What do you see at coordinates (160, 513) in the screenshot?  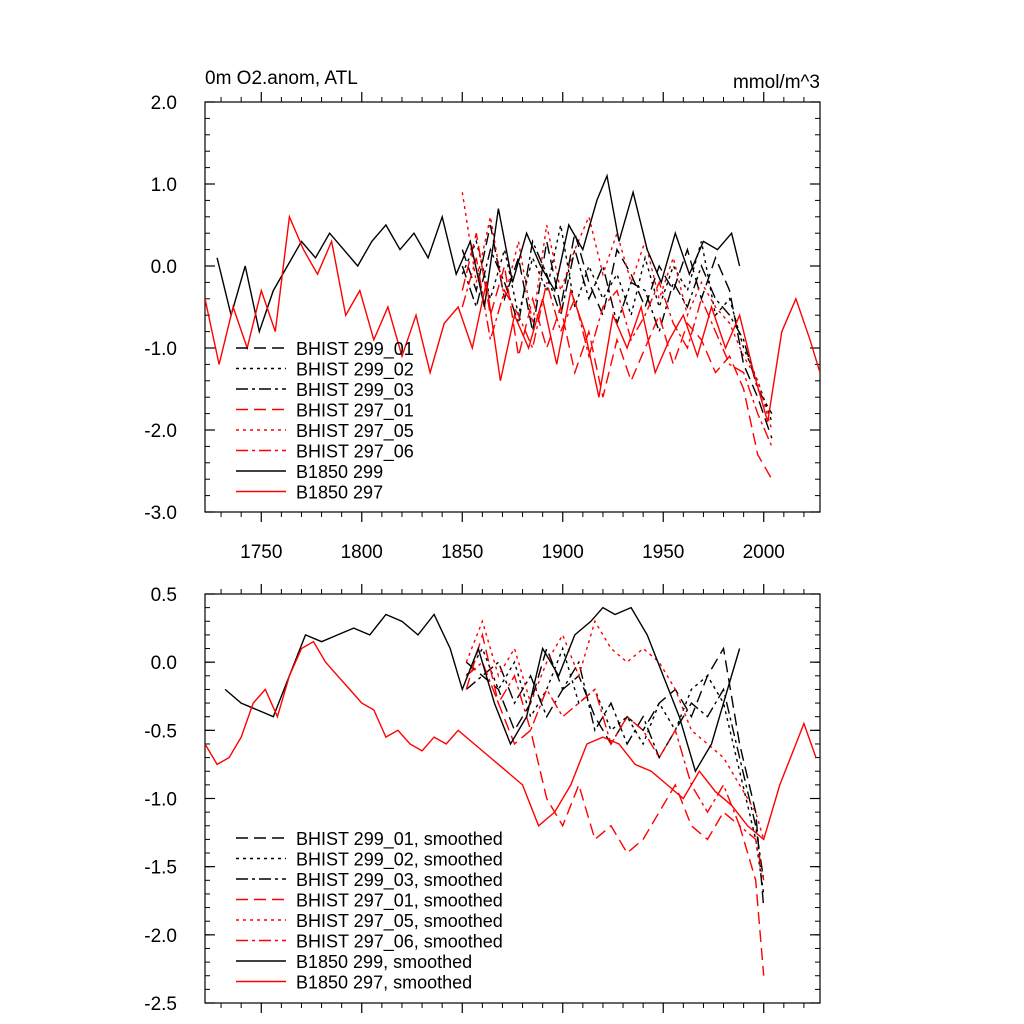 I see `top-ytick-label: -3.0` at bounding box center [160, 513].